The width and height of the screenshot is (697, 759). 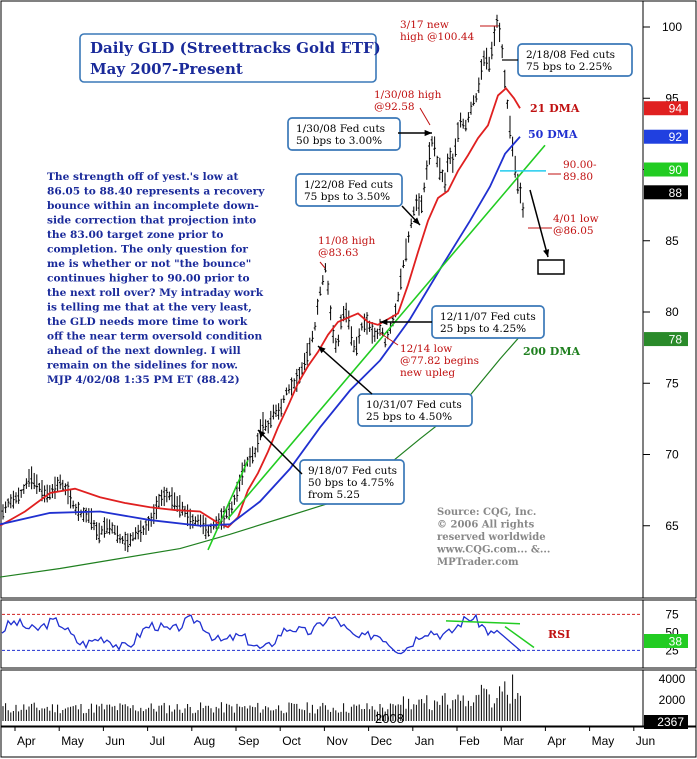 I want to click on svg-text: 75 bps to 2.25%, so click(x=569, y=67).